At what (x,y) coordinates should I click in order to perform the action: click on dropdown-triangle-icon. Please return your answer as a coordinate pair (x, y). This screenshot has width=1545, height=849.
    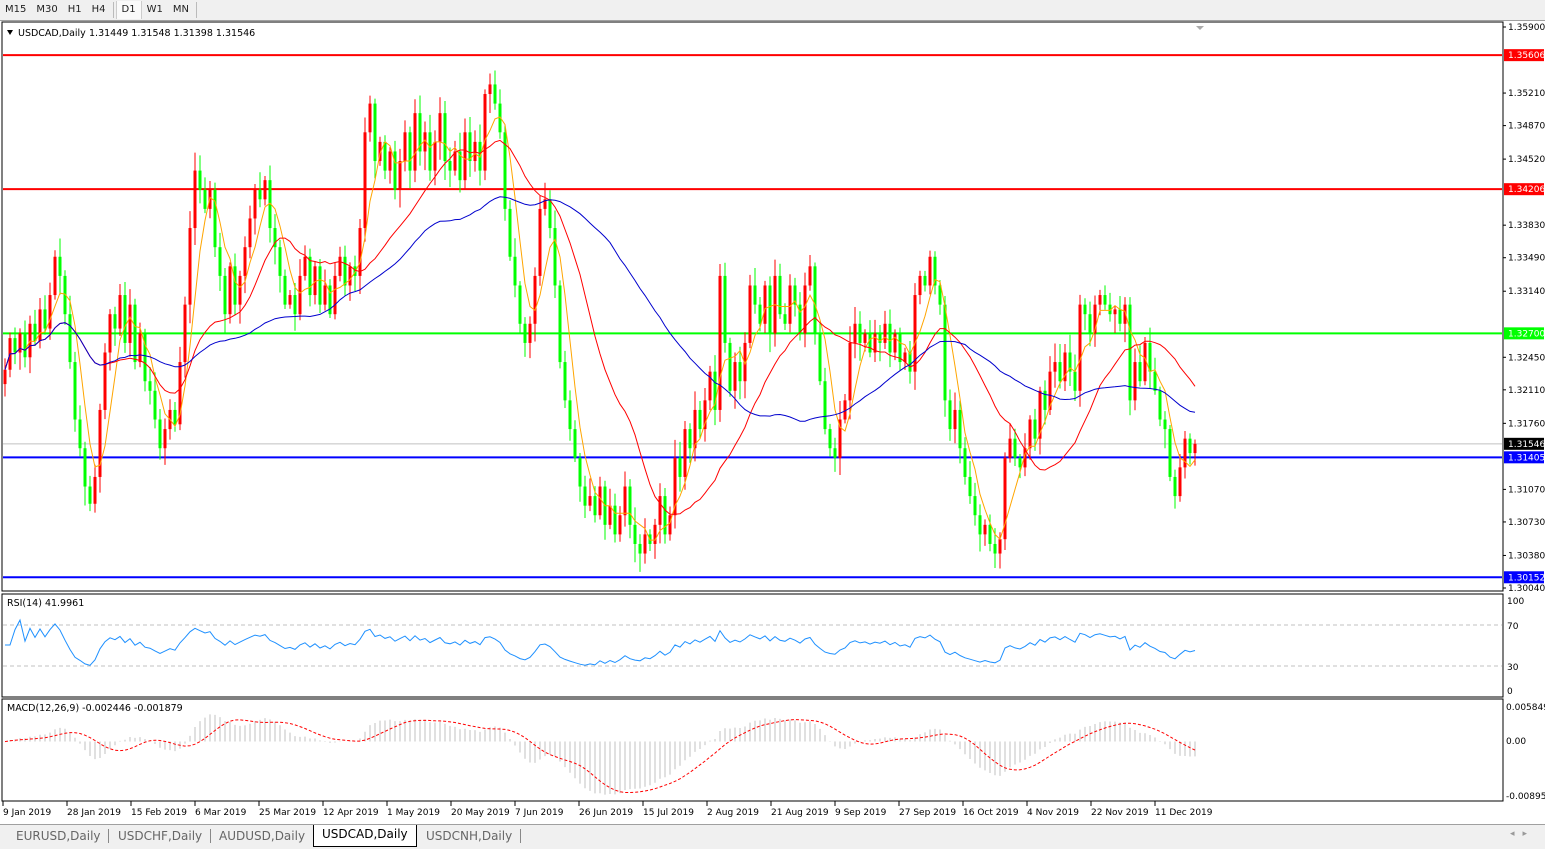
    Looking at the image, I should click on (10, 32).